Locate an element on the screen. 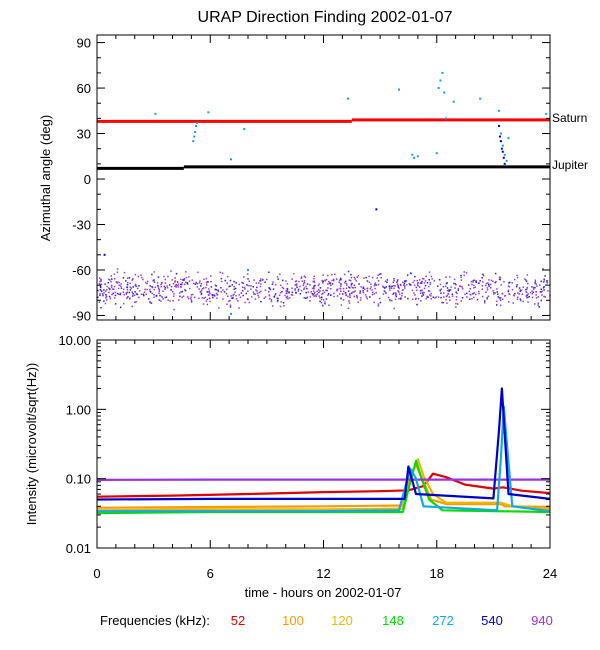 The width and height of the screenshot is (600, 650). intensity-line-540khz is located at coordinates (323, 444).